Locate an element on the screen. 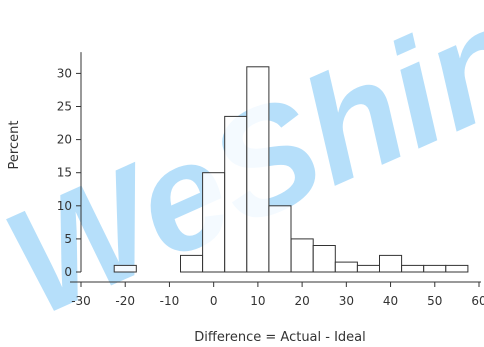 The image size is (484, 347). y-tick-label: 30 is located at coordinates (64, 73).